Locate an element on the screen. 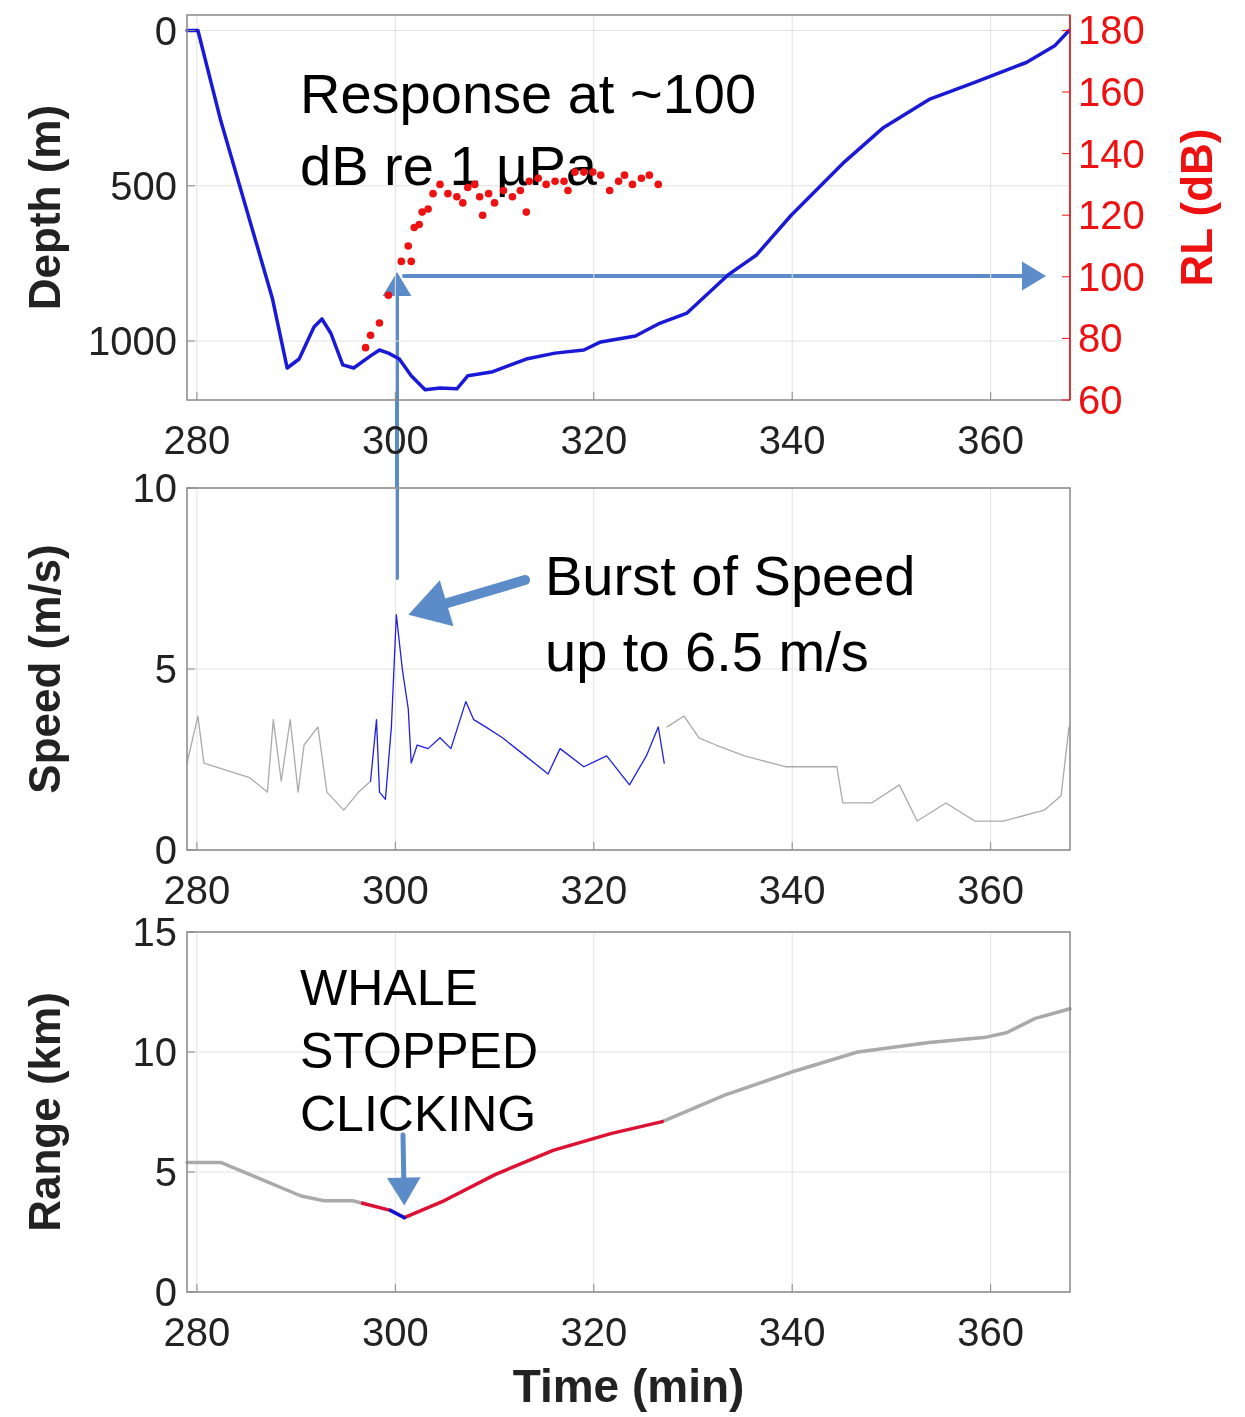  y2-tick-label: 140 is located at coordinates (1111, 153).